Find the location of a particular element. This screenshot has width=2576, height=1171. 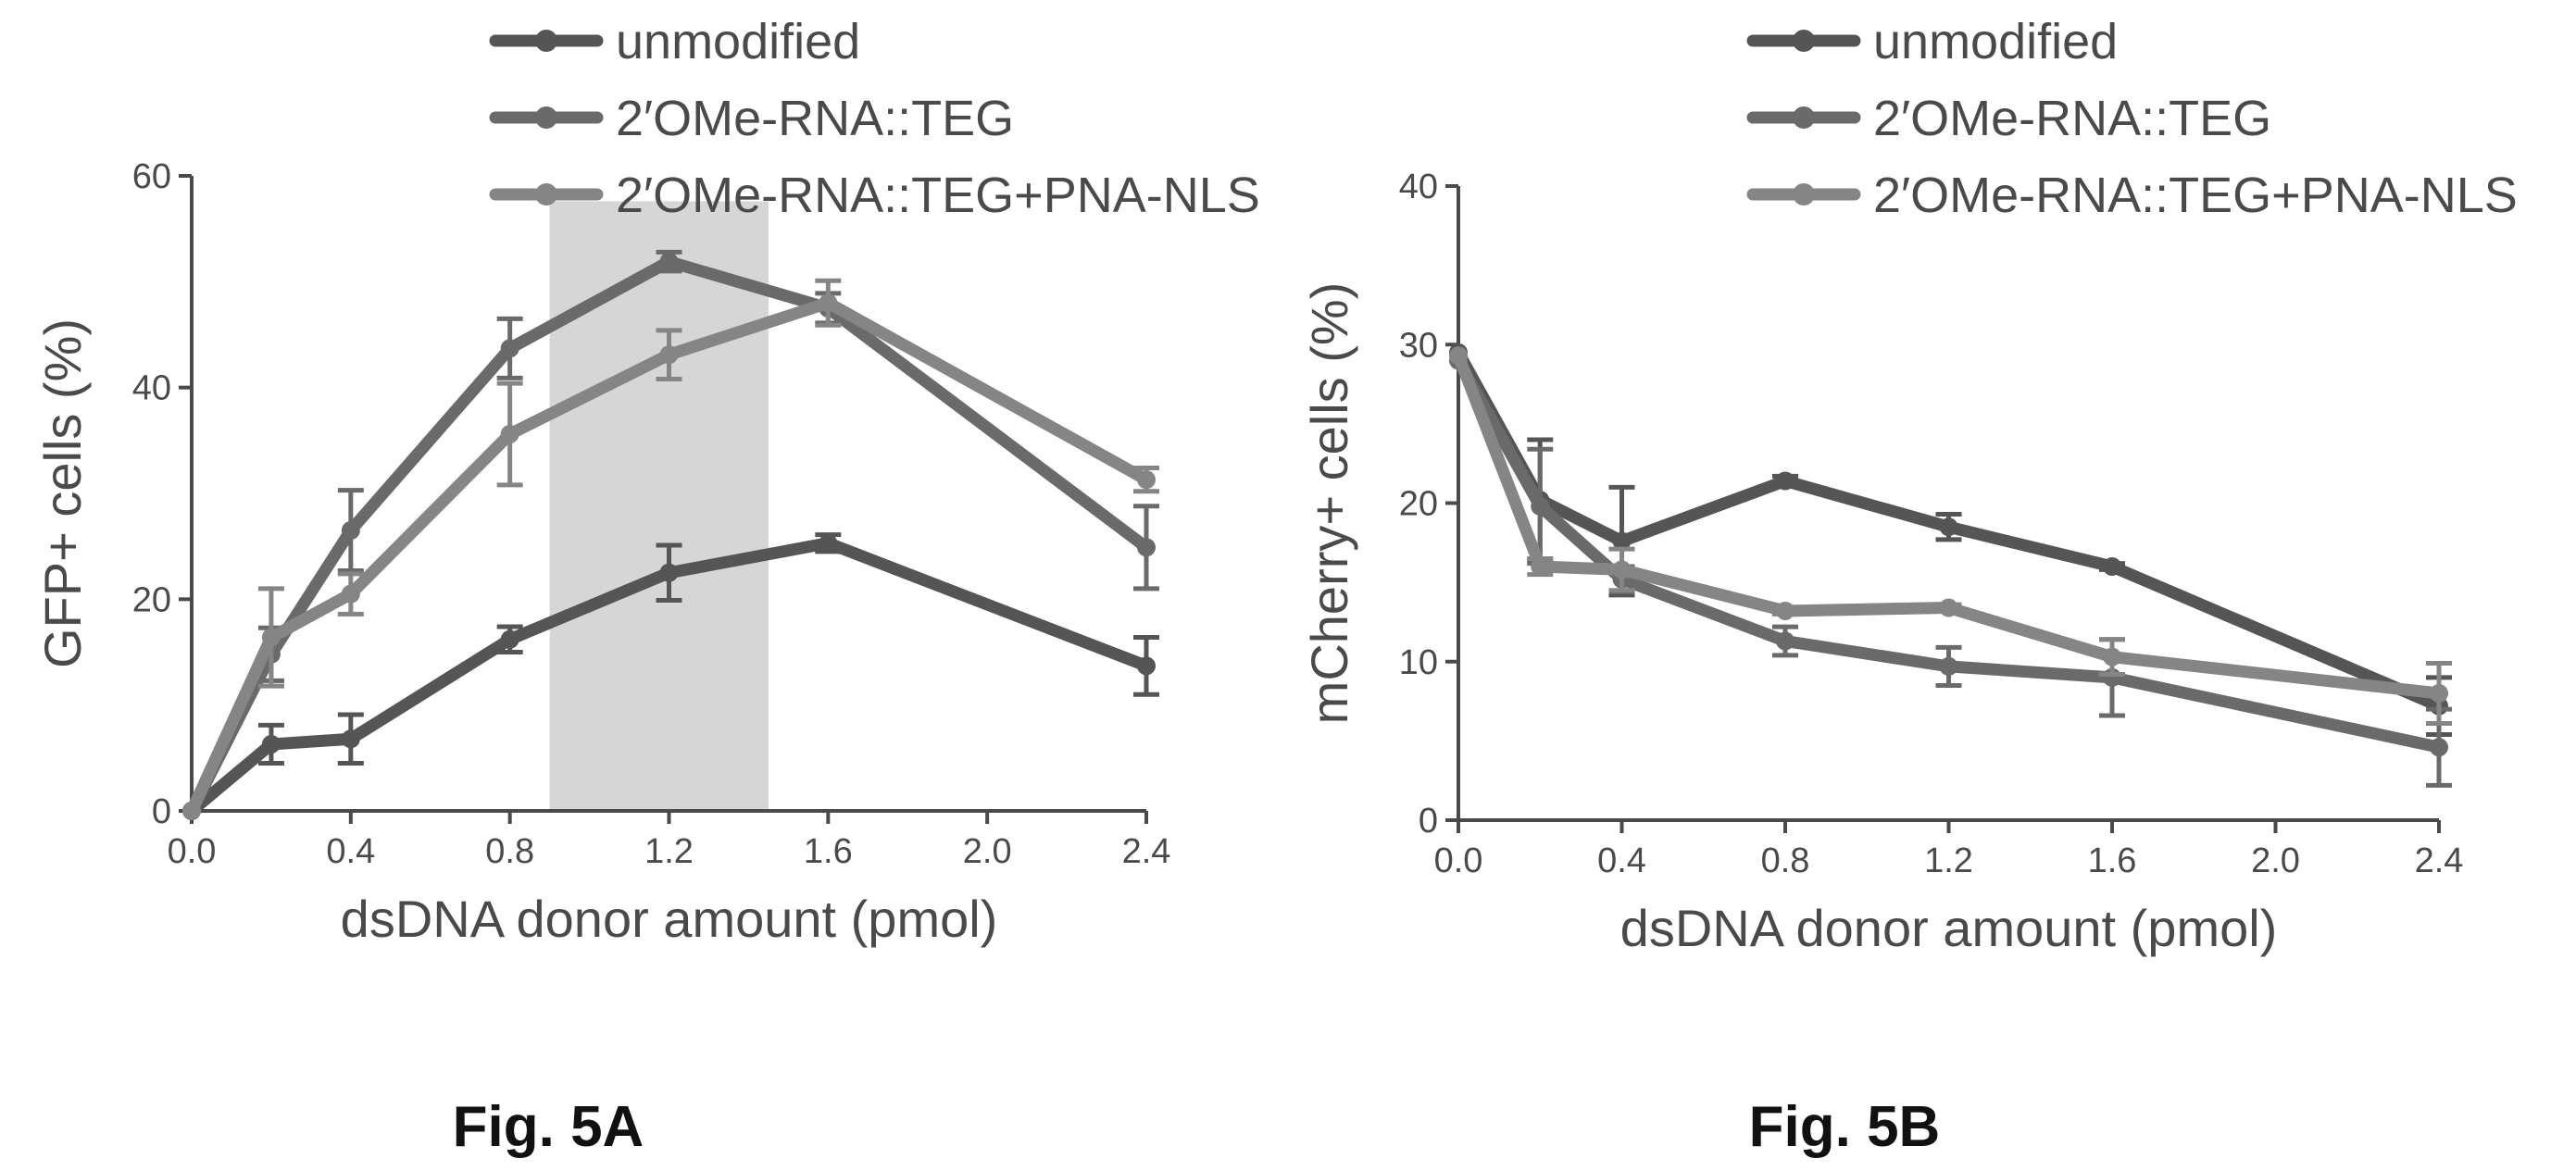

figure-caption: Fig. 5B is located at coordinates (1845, 1127).